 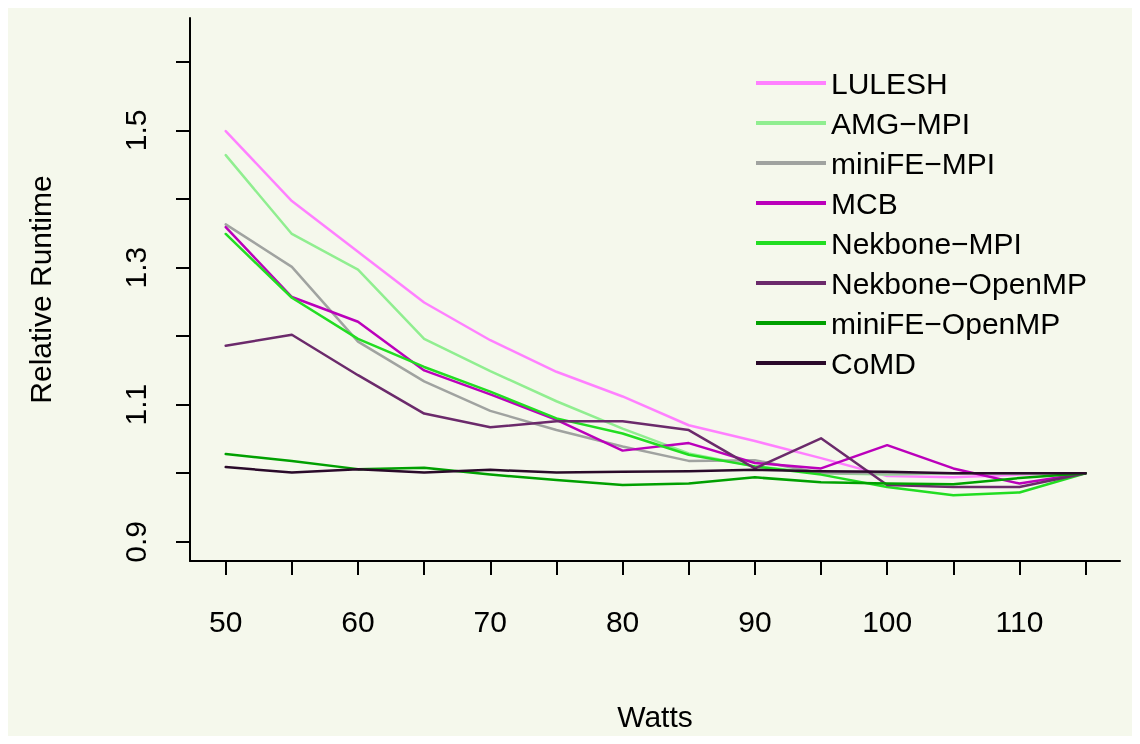 I want to click on legend-label: Nekbone−MPI, so click(x=926, y=243).